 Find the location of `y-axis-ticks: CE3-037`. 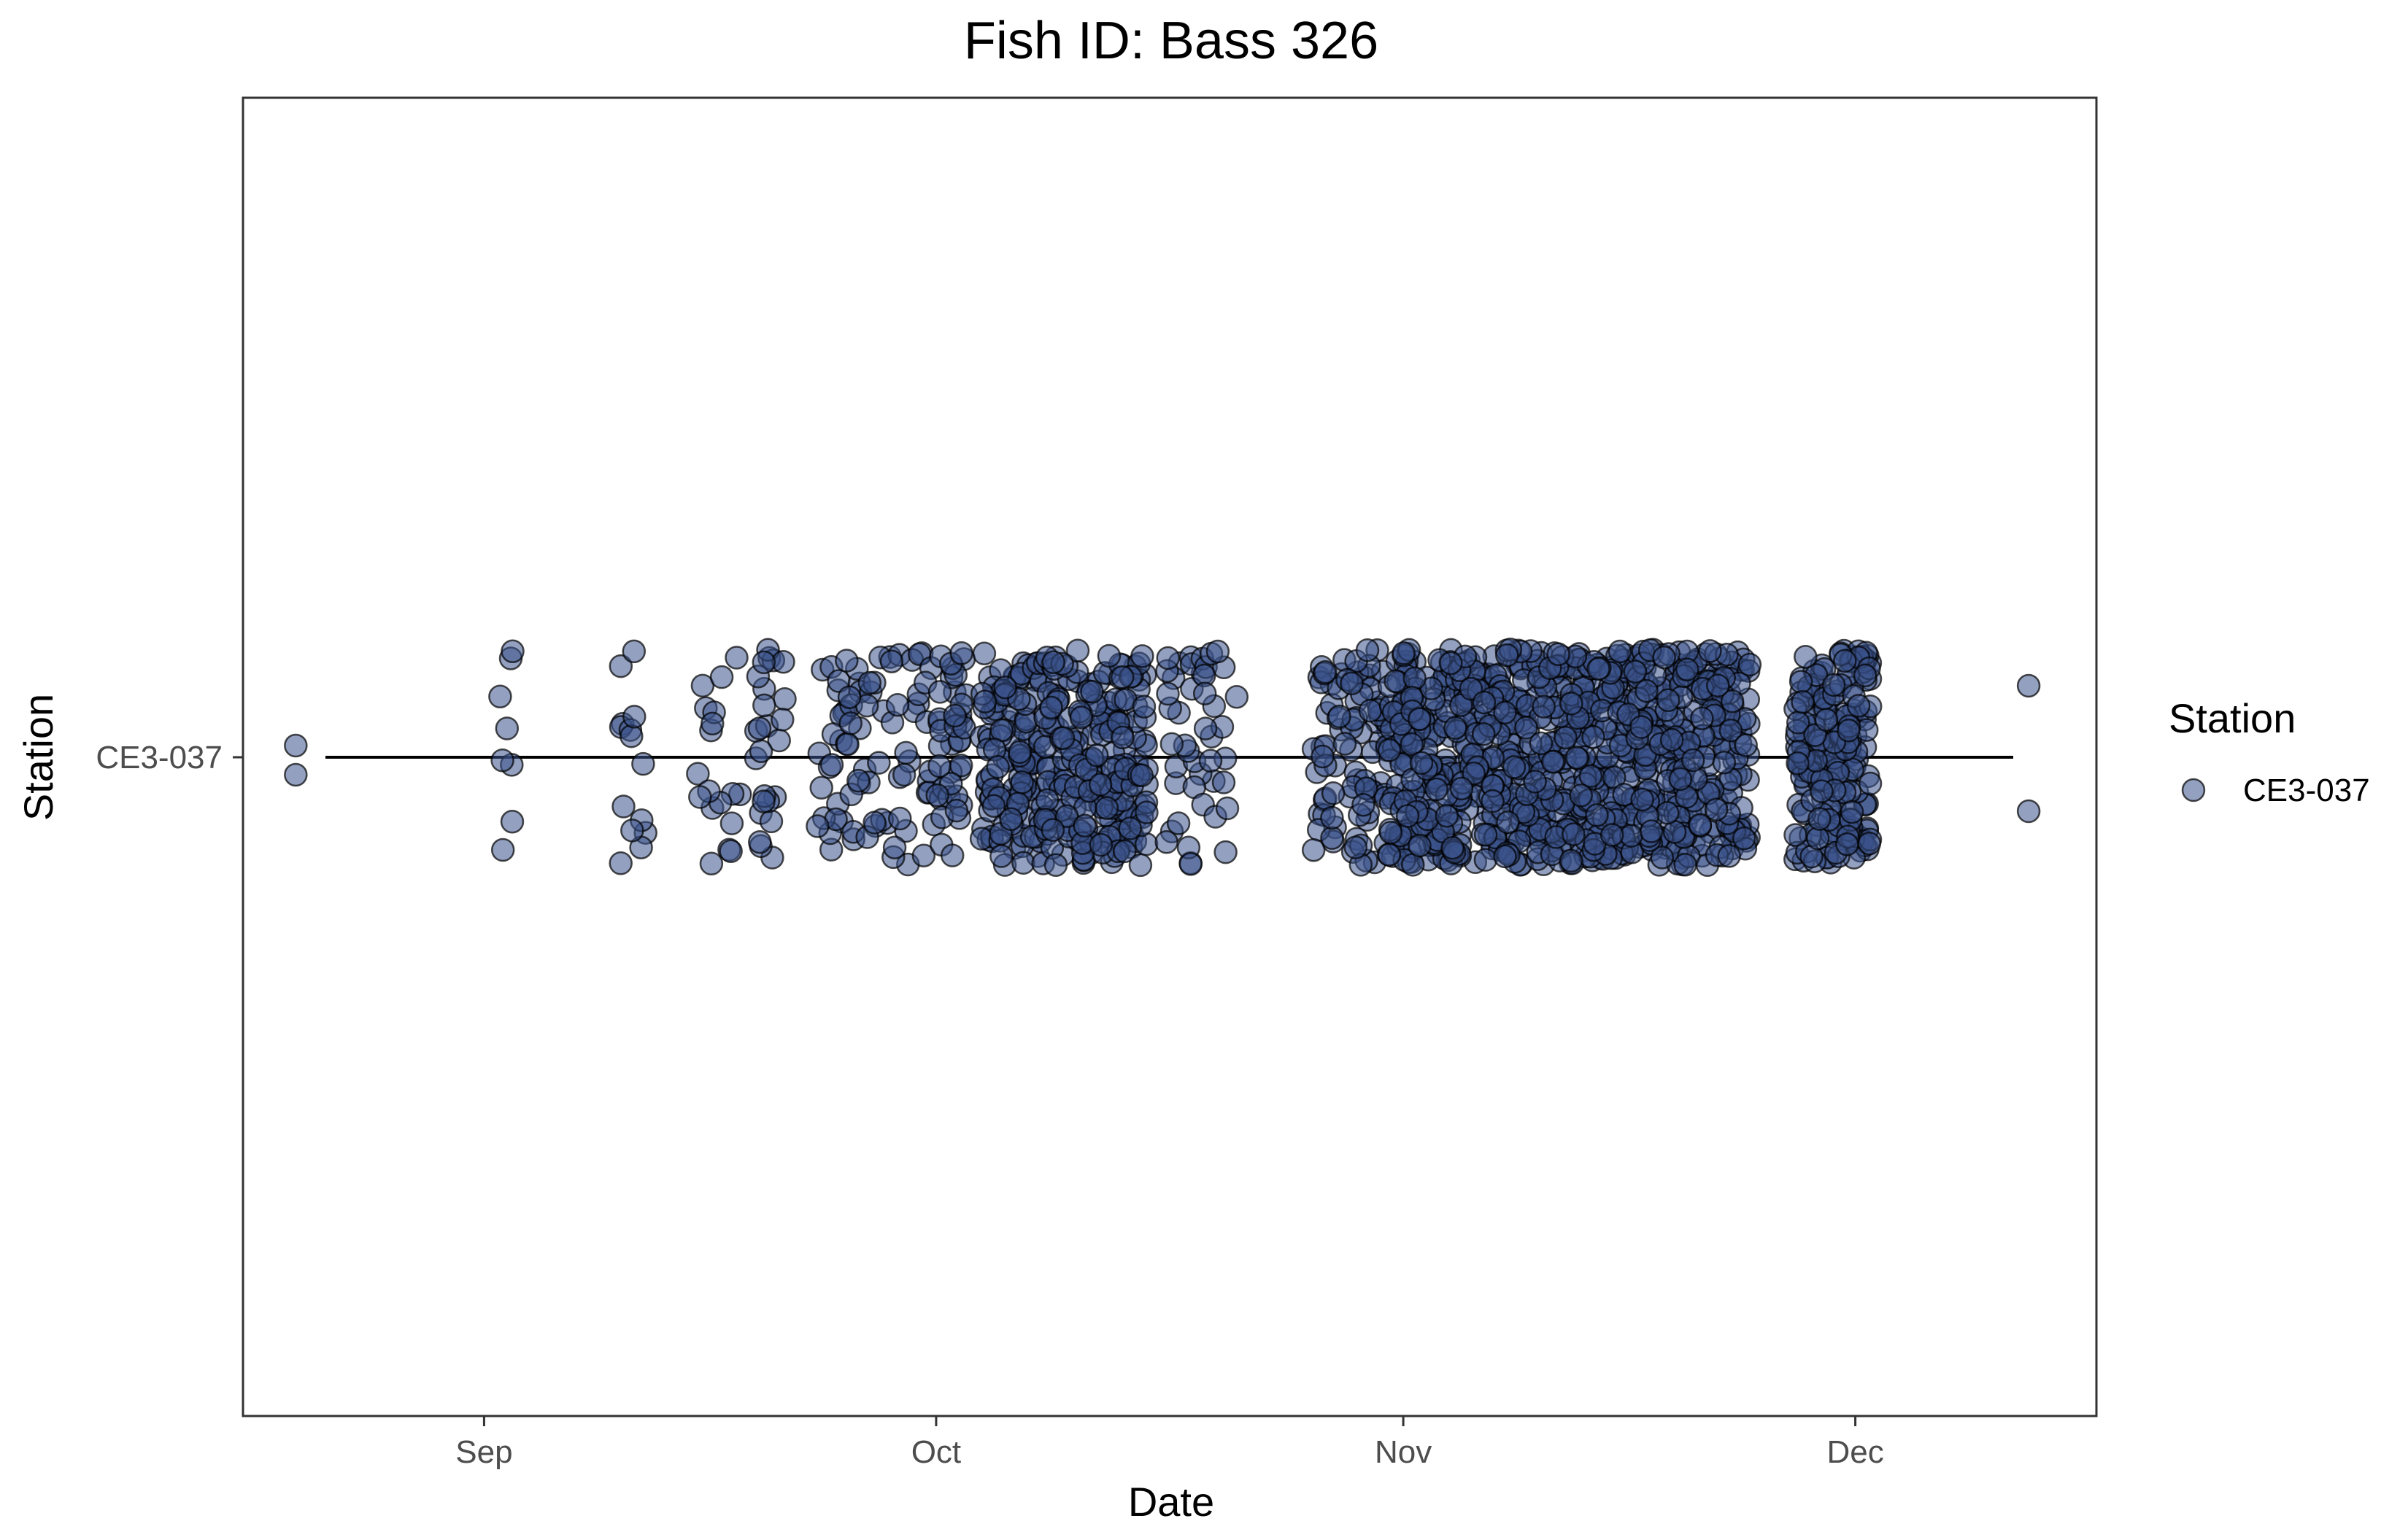

y-axis-ticks: CE3-037 is located at coordinates (169, 758).